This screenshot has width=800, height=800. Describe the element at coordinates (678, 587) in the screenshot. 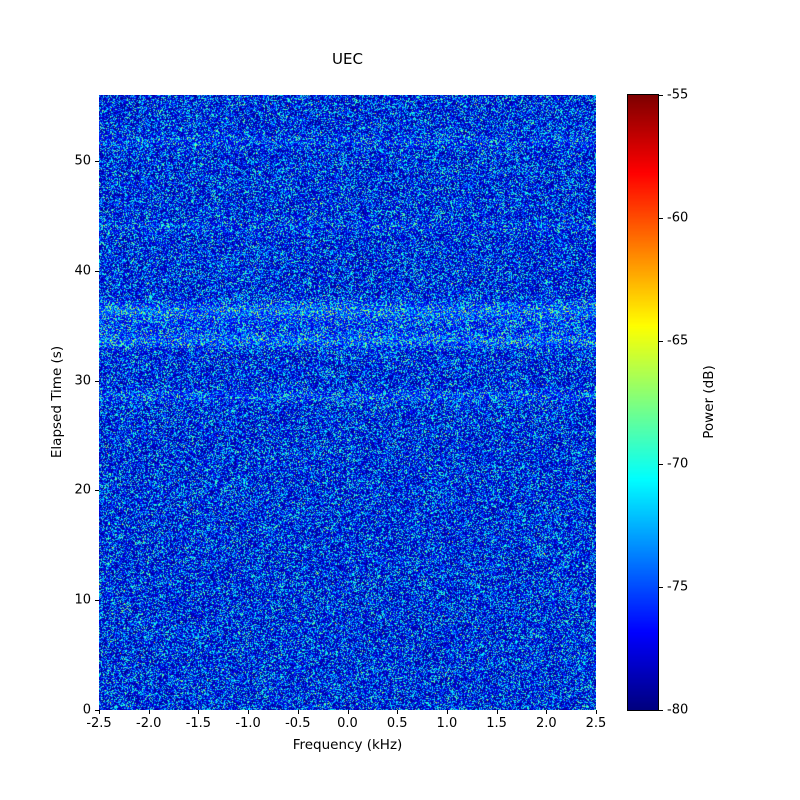

I see `colorbar-tick-label: -75` at that location.